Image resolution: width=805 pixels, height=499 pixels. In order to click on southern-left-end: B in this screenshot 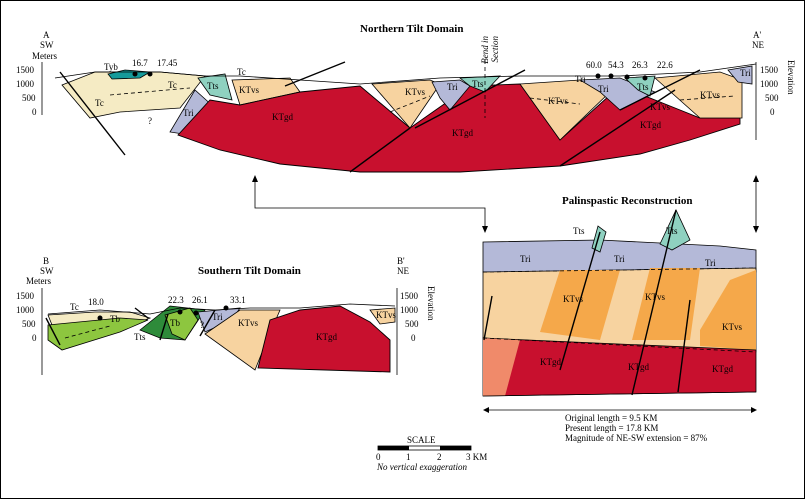, I will do `click(46, 261)`.